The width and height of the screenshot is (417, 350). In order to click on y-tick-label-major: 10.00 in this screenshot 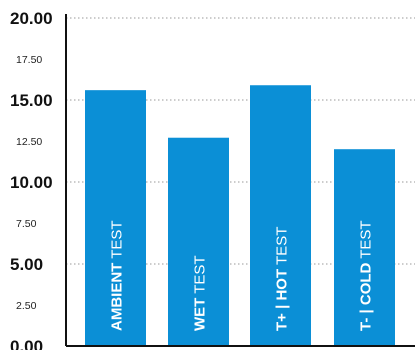, I will do `click(31, 182)`.